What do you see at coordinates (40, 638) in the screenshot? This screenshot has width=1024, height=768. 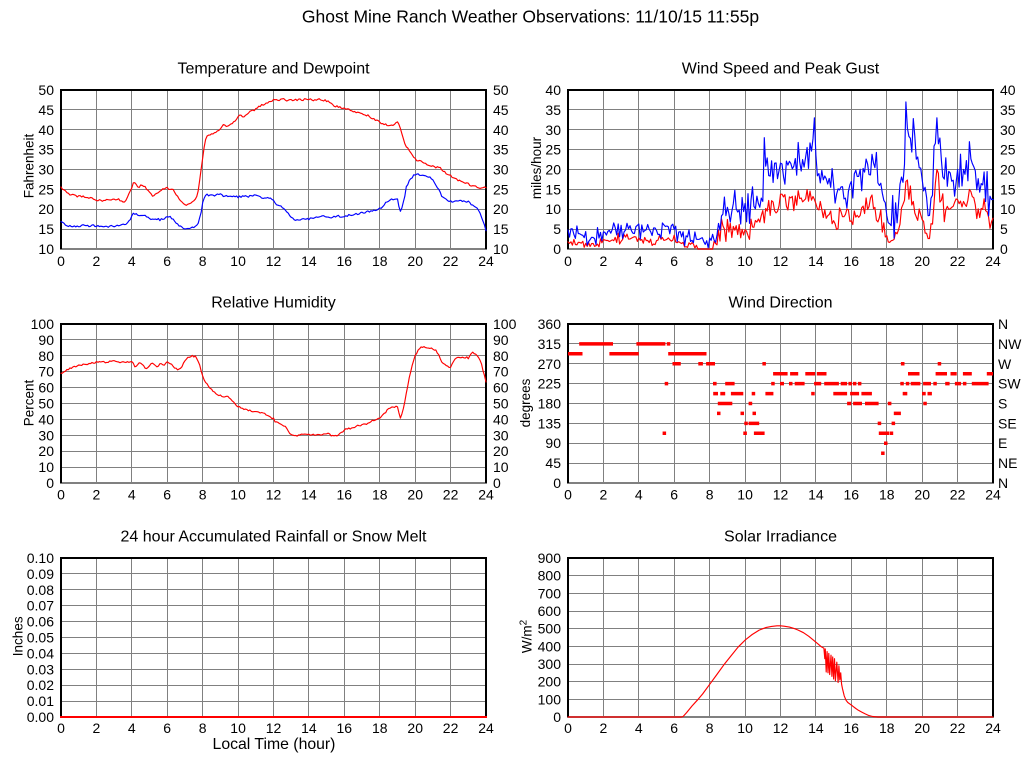 I see `svg-text: 0.05` at bounding box center [40, 638].